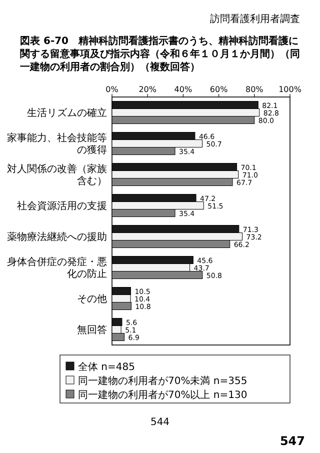 Image resolution: width=320 pixels, height=453 pixels. What do you see at coordinates (160, 422) in the screenshot?
I see `text: 544` at bounding box center [160, 422].